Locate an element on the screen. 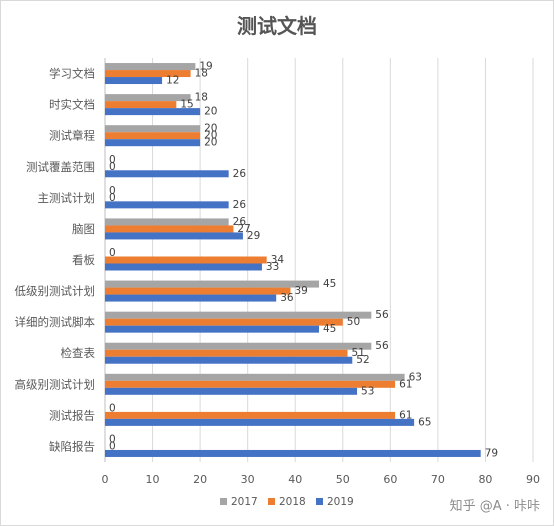  category-label: 脑图 is located at coordinates (83, 229).